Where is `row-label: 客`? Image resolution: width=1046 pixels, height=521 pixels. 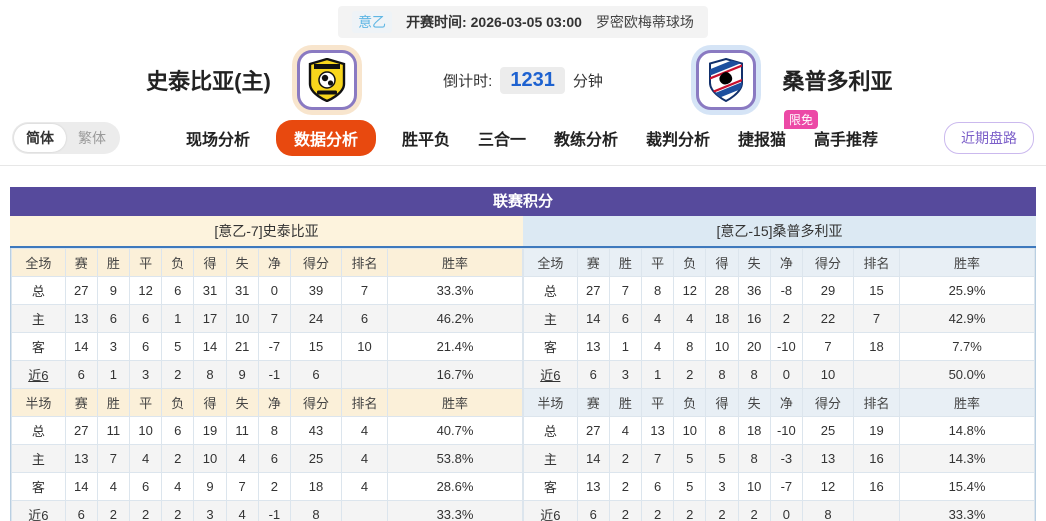 row-label: 客 is located at coordinates (38, 346).